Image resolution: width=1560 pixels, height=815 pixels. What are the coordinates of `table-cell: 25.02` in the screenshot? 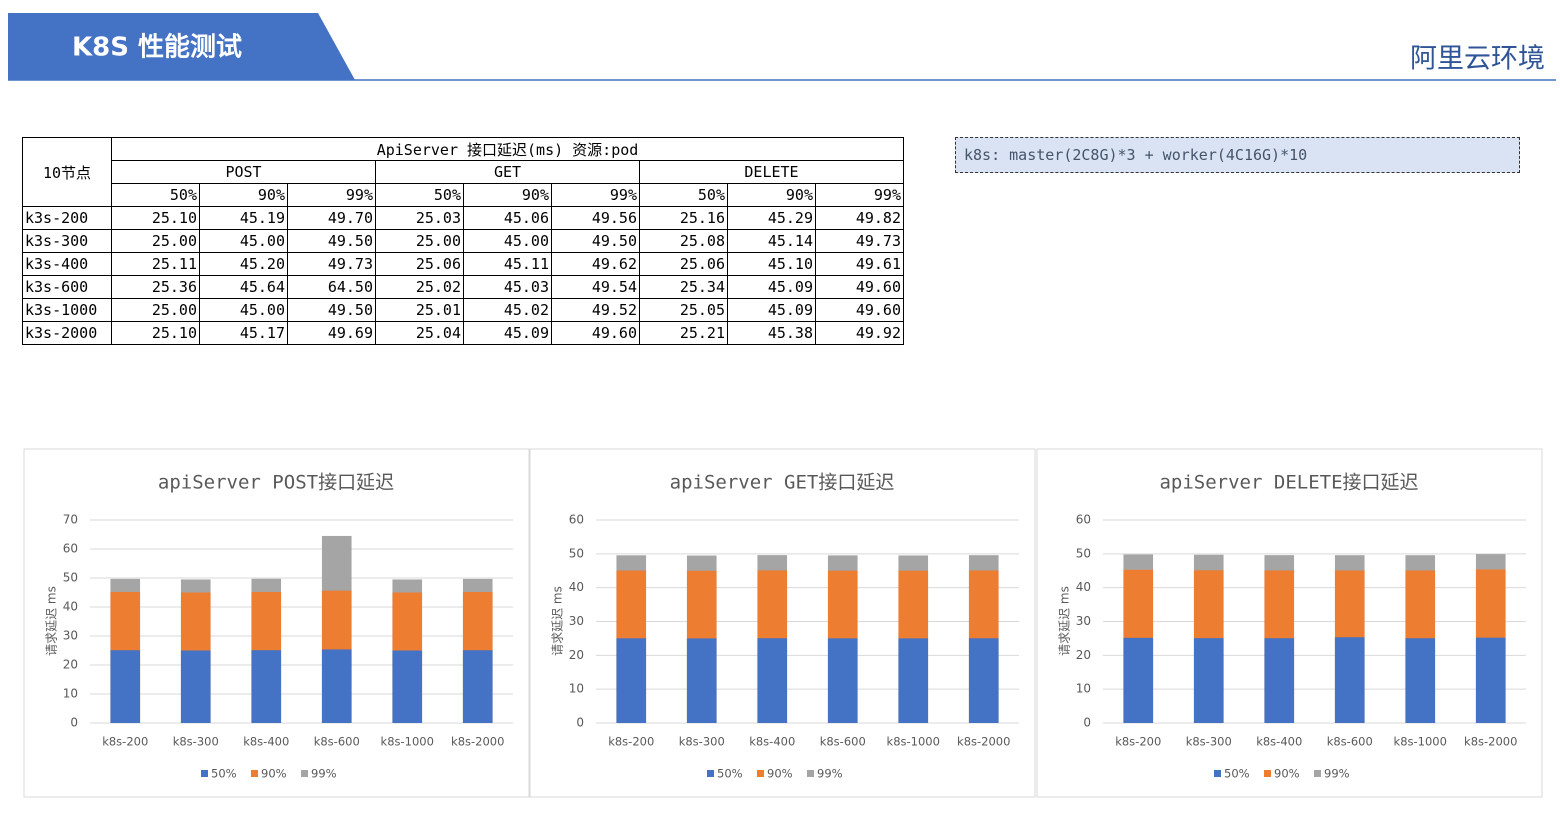 It's located at (419, 287).